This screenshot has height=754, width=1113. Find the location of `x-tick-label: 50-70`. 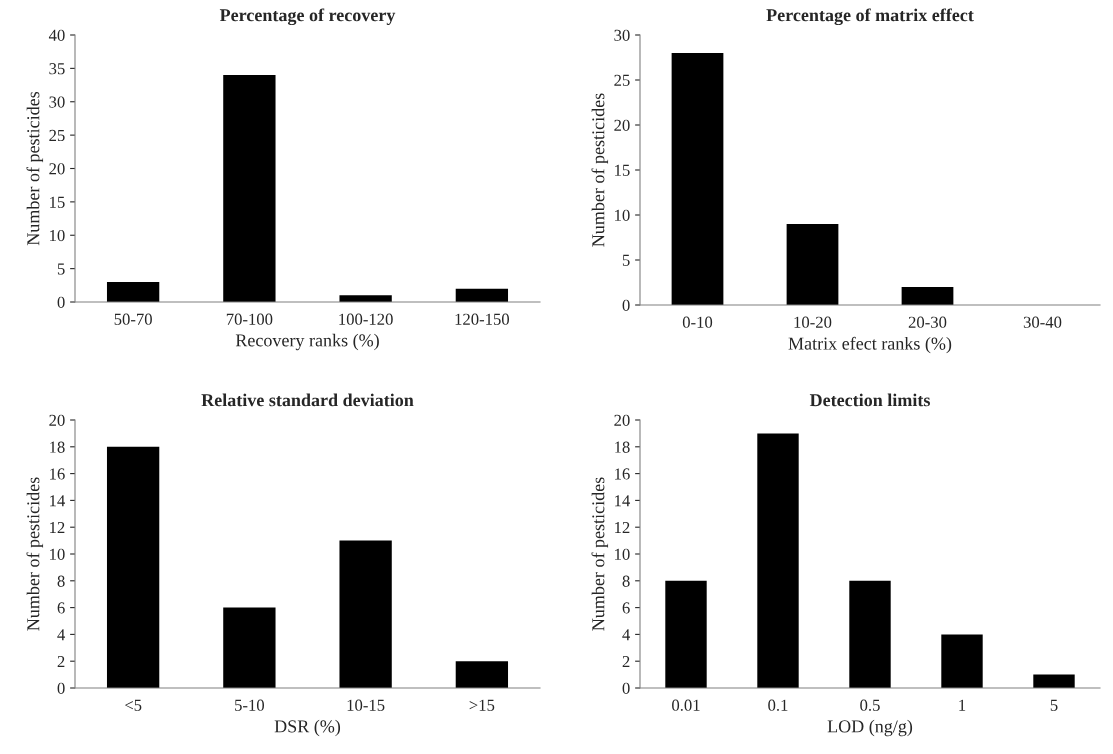

x-tick-label: 50-70 is located at coordinates (133, 319).